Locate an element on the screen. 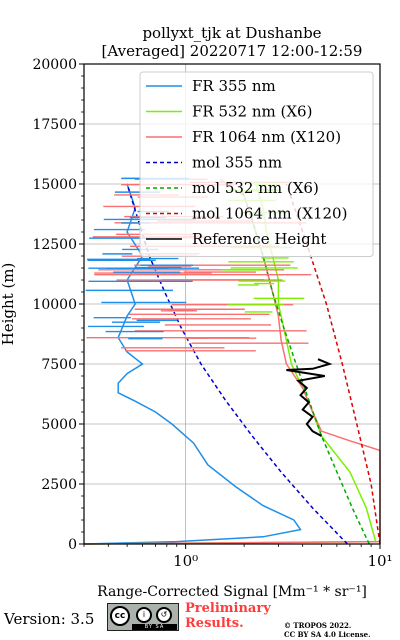 The width and height of the screenshot is (400, 640). y-tick-label-0: 0 is located at coordinates (72, 545).